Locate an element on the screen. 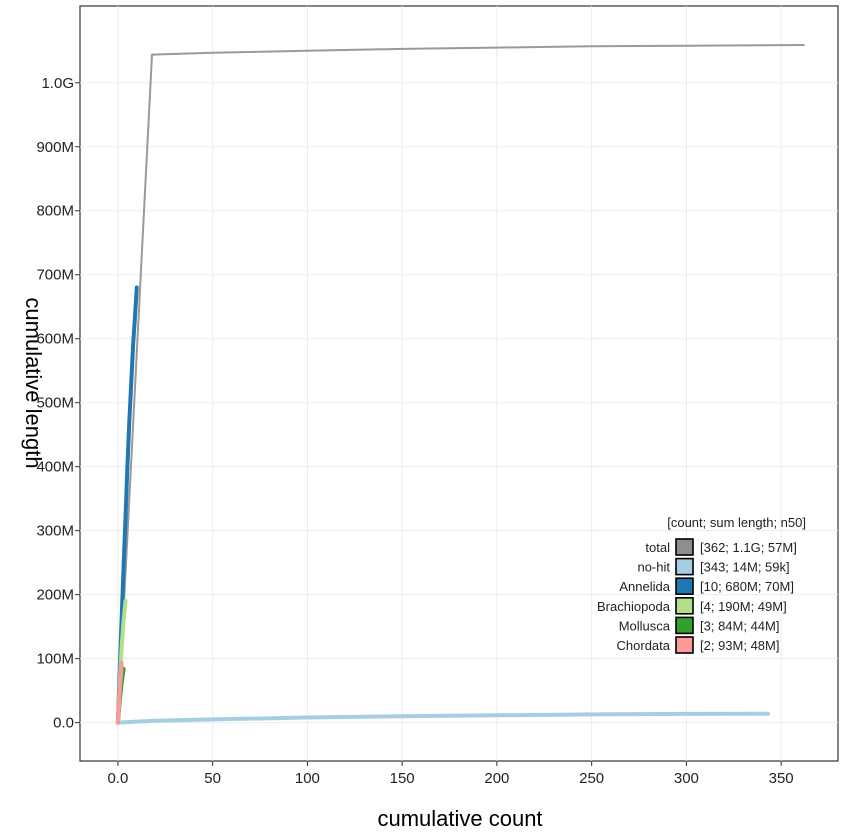 The width and height of the screenshot is (845, 832). x-tick-label: 200 is located at coordinates (496, 778).